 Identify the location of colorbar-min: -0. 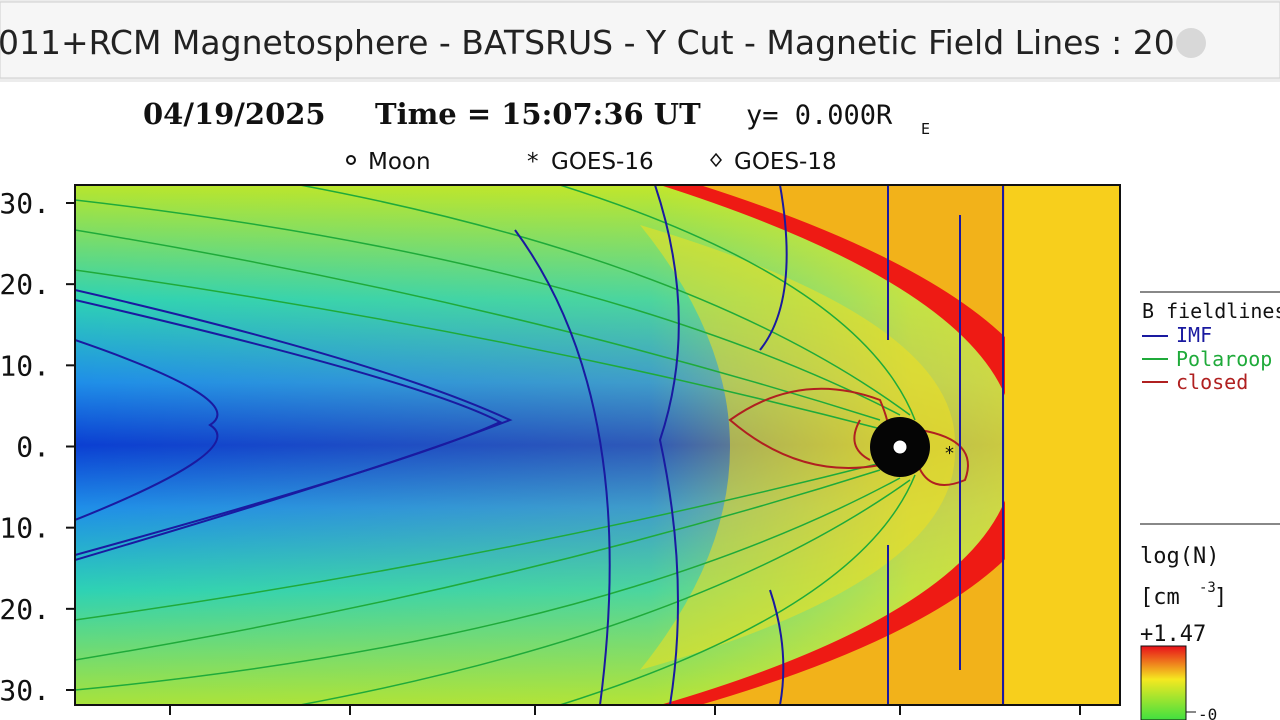
(1207, 712).